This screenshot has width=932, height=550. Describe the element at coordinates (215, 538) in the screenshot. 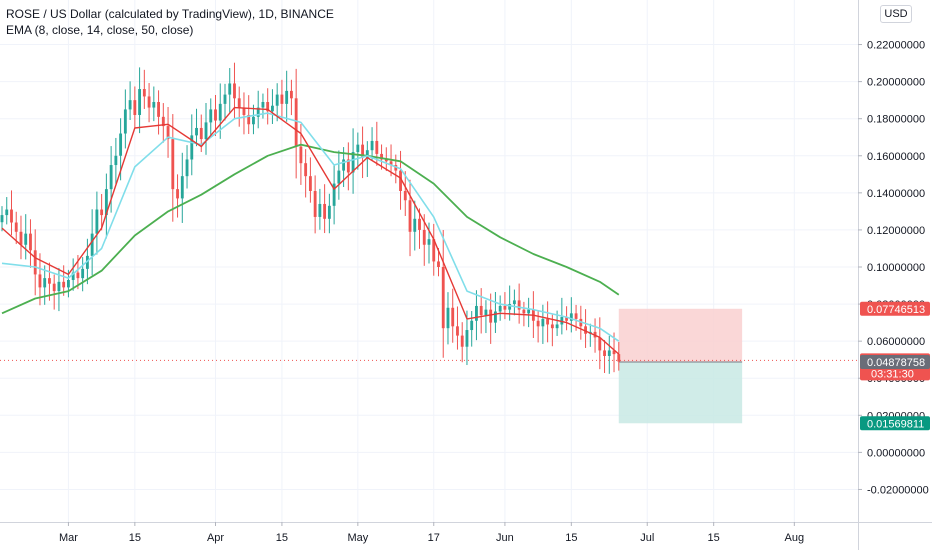

I see `time-tick-label: Apr` at that location.